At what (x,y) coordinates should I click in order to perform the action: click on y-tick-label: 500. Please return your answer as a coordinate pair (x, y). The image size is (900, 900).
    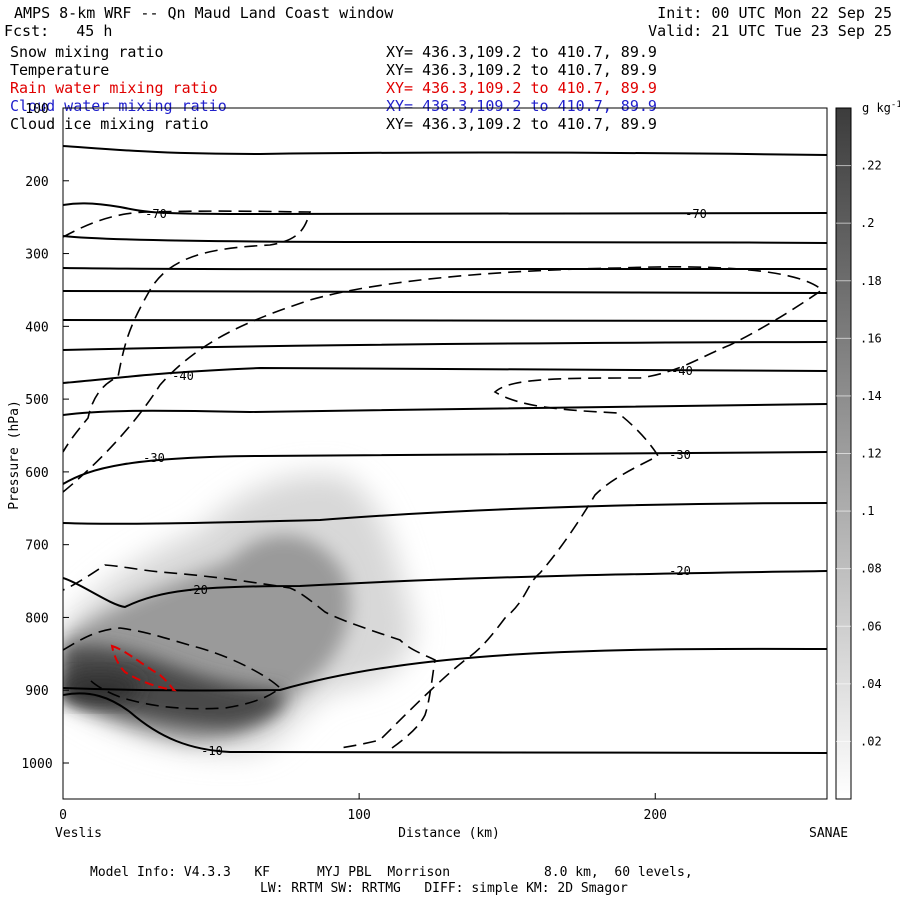
    Looking at the image, I should click on (36, 400).